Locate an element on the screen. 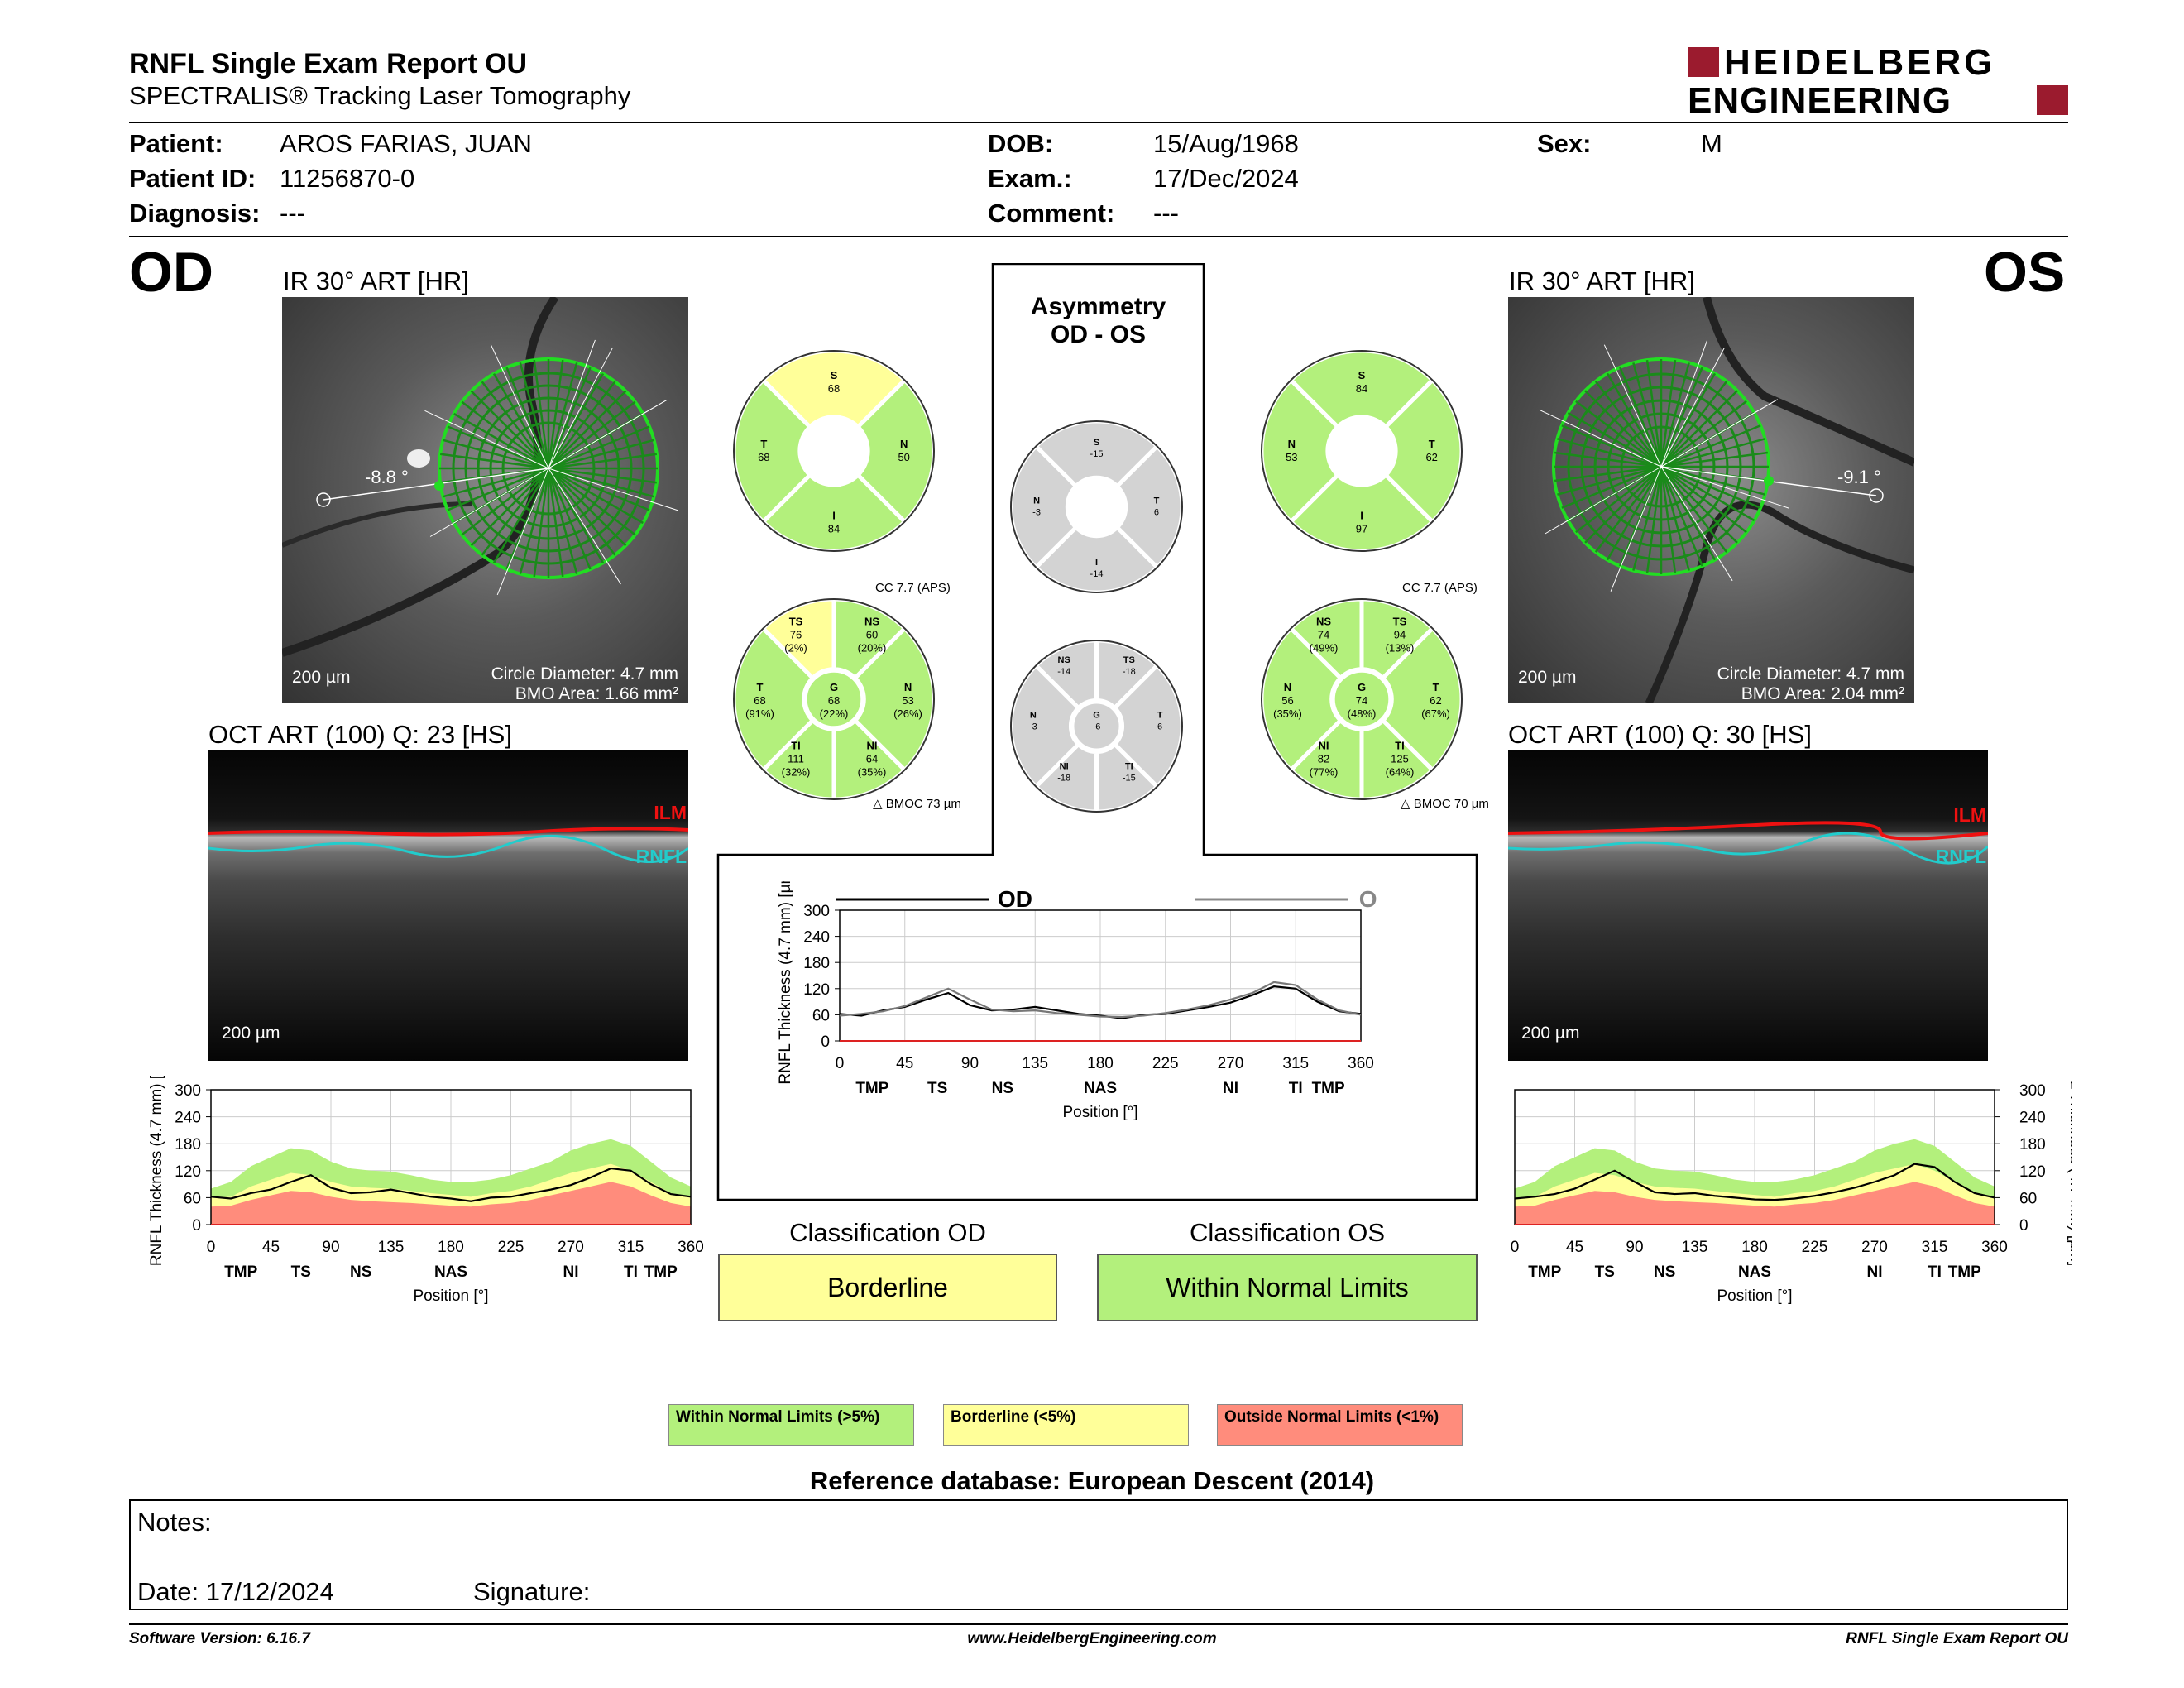  quadrant-value-S: 68 is located at coordinates (834, 388).